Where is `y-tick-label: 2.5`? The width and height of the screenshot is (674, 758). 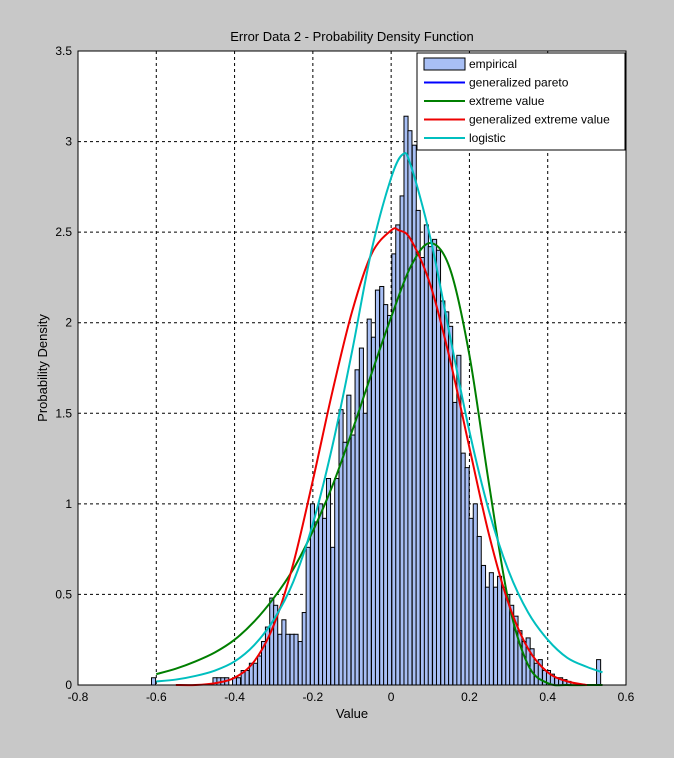 y-tick-label: 2.5 is located at coordinates (63, 232).